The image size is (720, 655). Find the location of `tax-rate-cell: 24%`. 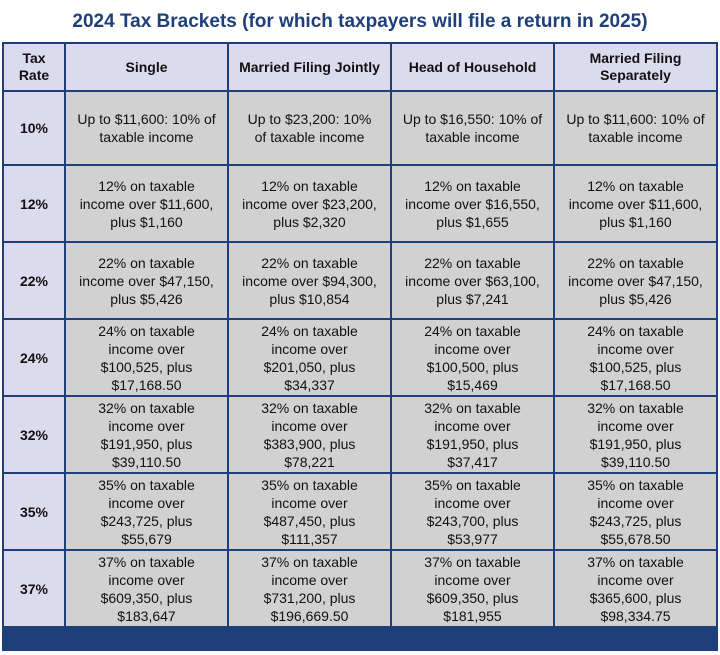

tax-rate-cell: 24% is located at coordinates (34, 357).